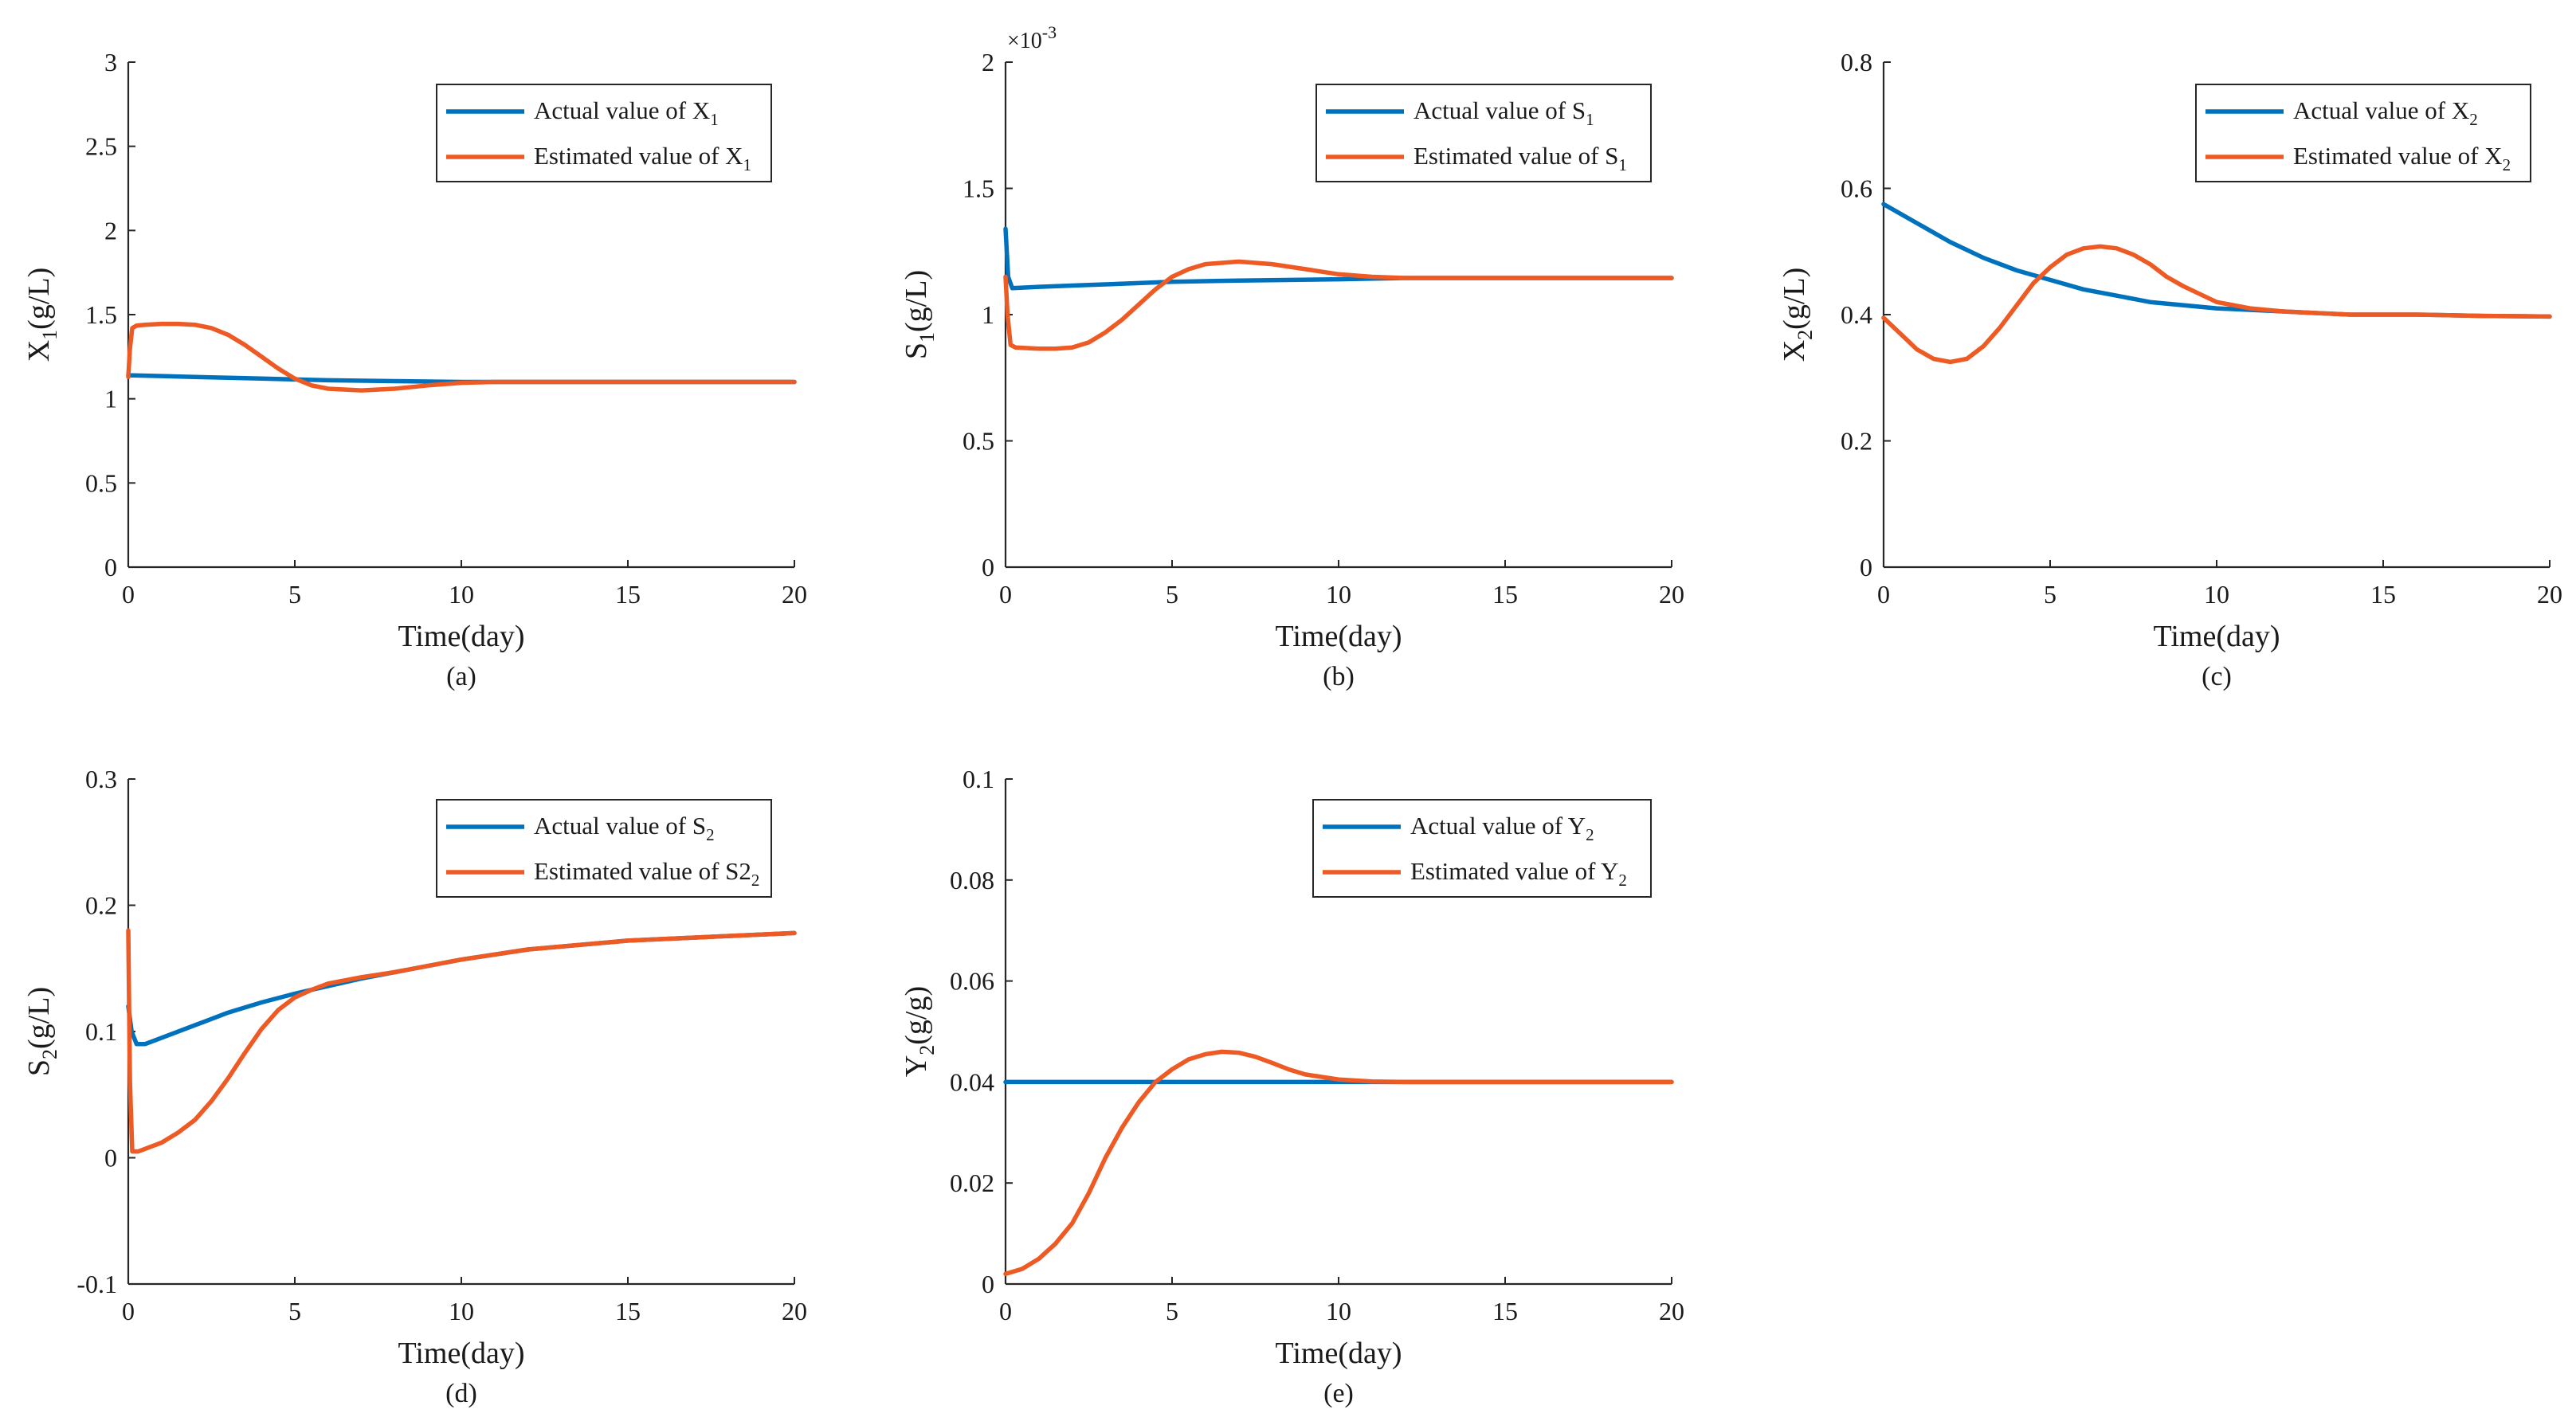  I want to click on legend: Actual value of Y2 Estimated value of Y2, so click(1482, 848).